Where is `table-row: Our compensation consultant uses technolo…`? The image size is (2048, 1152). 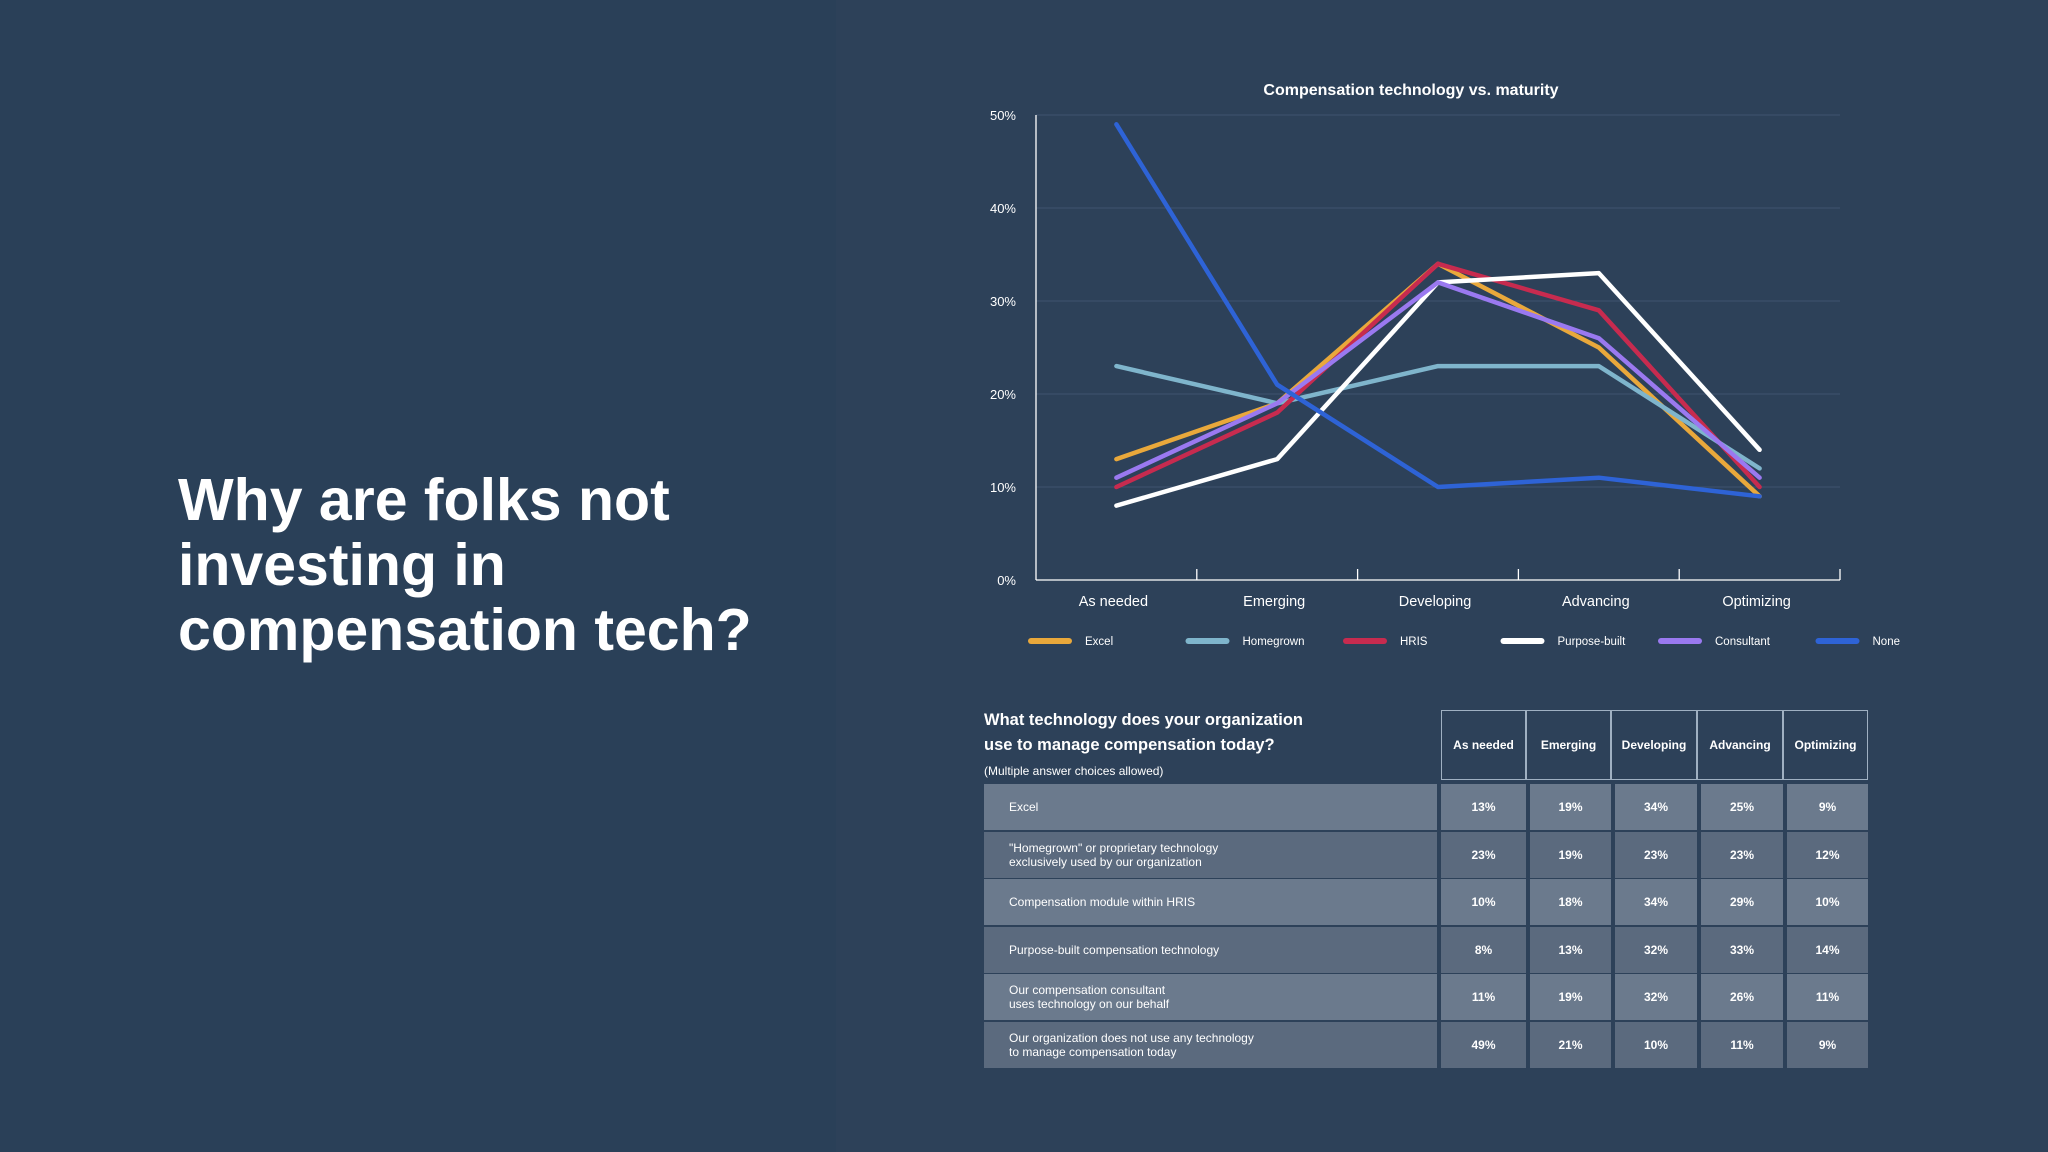 table-row: Our compensation consultant uses technolo… is located at coordinates (1426, 997).